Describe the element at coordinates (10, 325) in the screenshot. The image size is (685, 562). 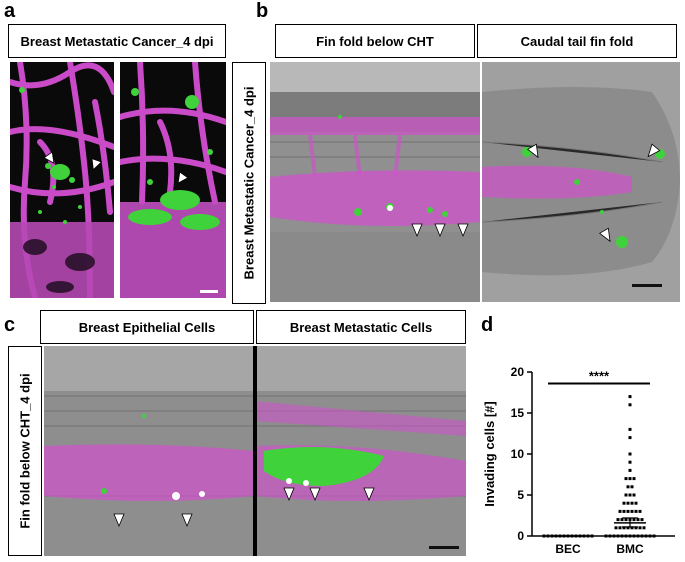
I see `panel-c-label: c` at that location.